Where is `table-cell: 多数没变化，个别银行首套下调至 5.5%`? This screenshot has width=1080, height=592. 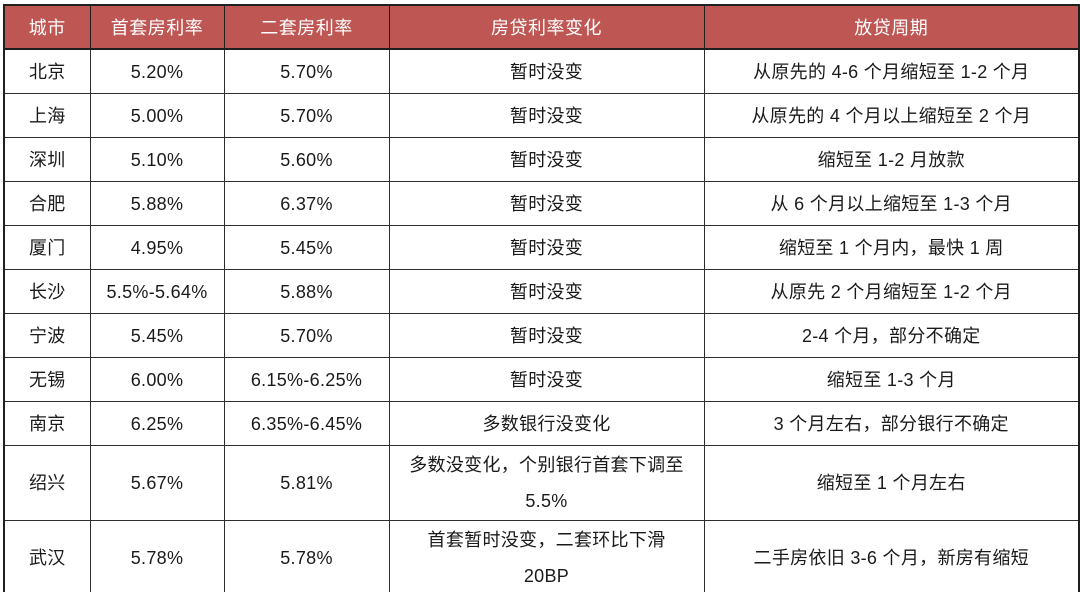
table-cell: 多数没变化，个别银行首套下调至 5.5% is located at coordinates (546, 483).